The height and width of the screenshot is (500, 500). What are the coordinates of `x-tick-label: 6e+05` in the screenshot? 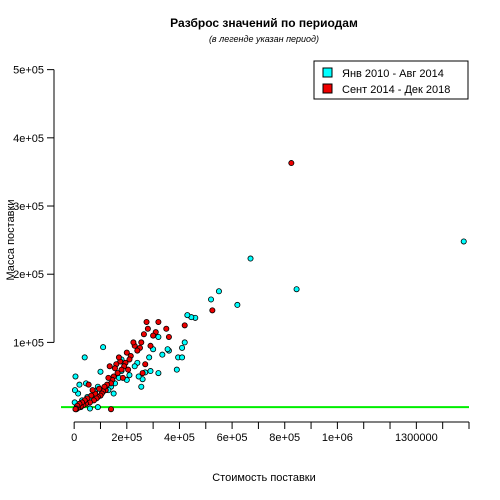 It's located at (232, 438).